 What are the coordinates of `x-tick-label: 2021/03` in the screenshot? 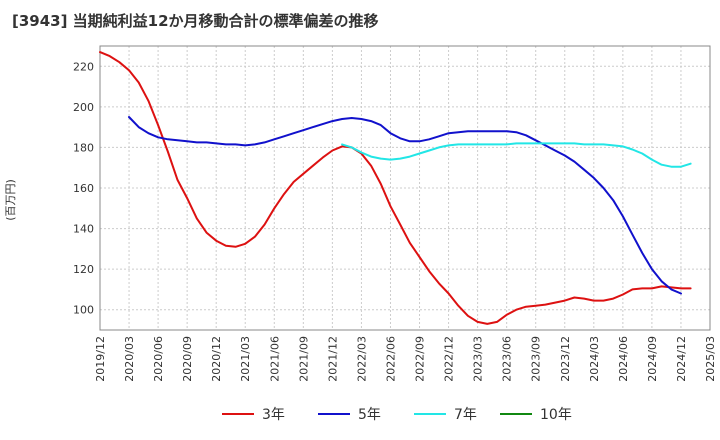 It's located at (245, 359).